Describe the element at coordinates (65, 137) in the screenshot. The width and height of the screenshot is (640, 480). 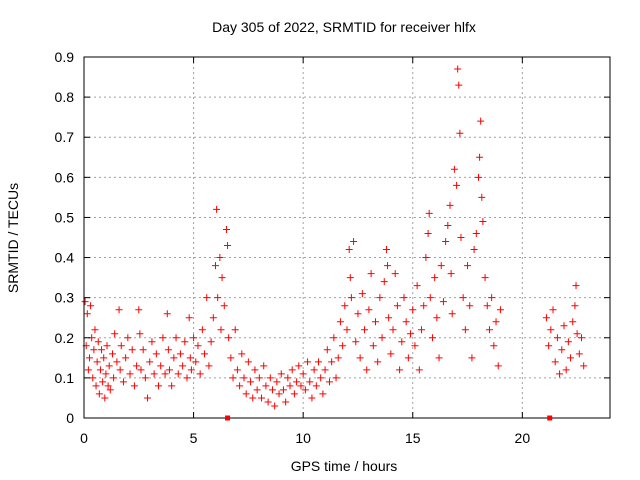
I see `y-tick-label: 0.7` at that location.